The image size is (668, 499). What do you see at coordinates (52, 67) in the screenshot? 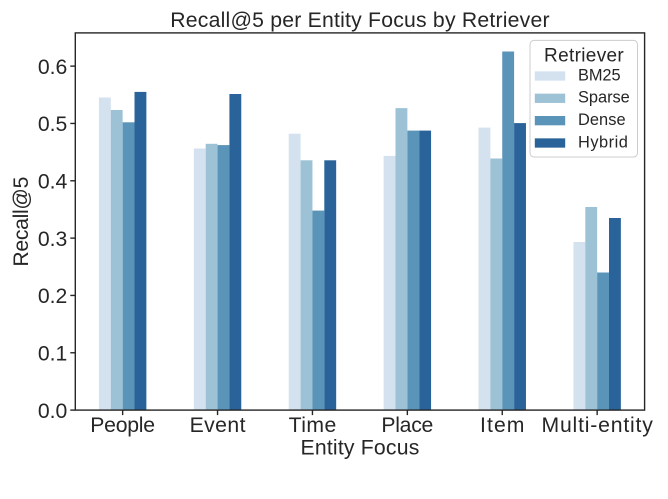
I see `svg-text: 0.6` at bounding box center [52, 67].